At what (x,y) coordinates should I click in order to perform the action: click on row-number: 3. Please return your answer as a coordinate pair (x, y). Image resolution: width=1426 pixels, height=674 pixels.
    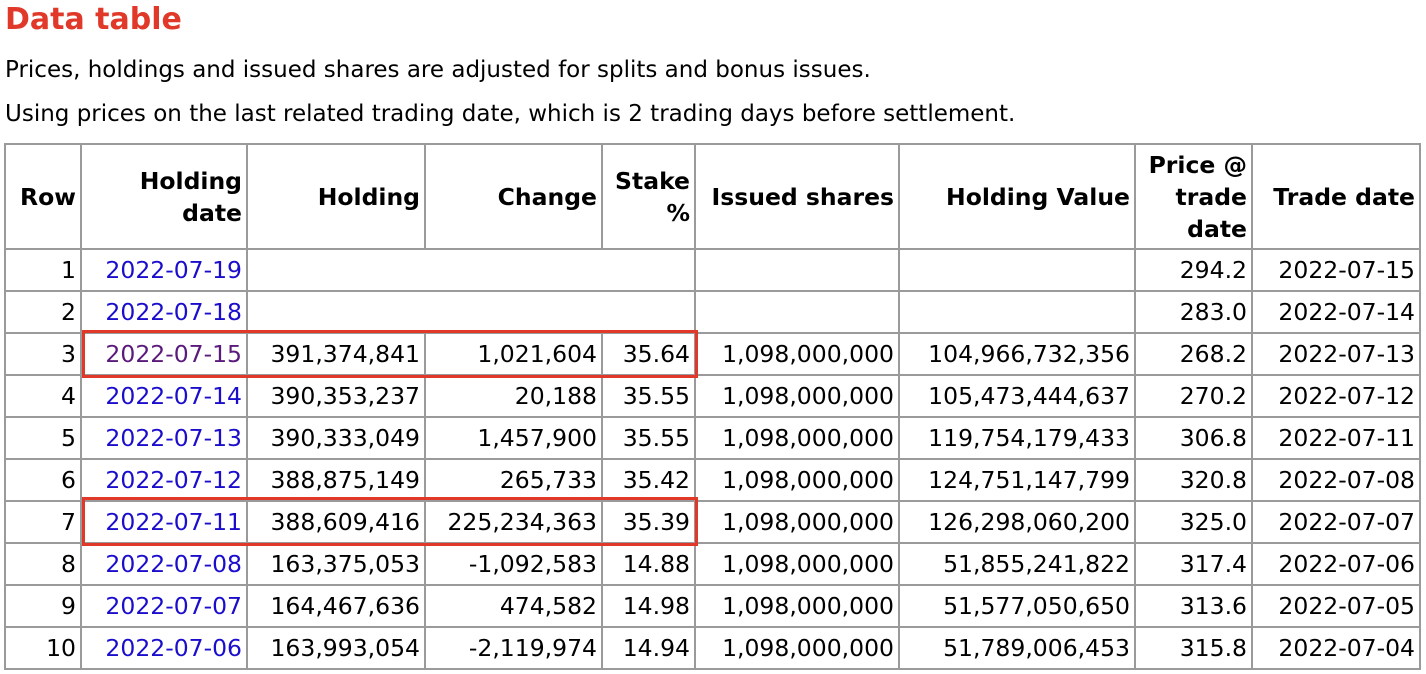
    Looking at the image, I should click on (43, 354).